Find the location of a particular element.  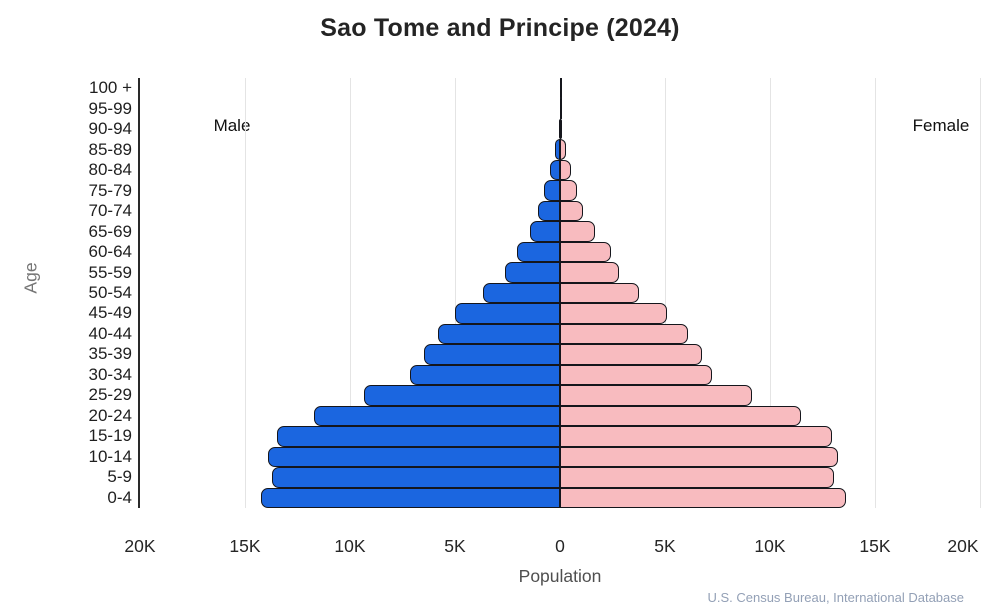

age-tick-20-24: 20-24 is located at coordinates (110, 415).